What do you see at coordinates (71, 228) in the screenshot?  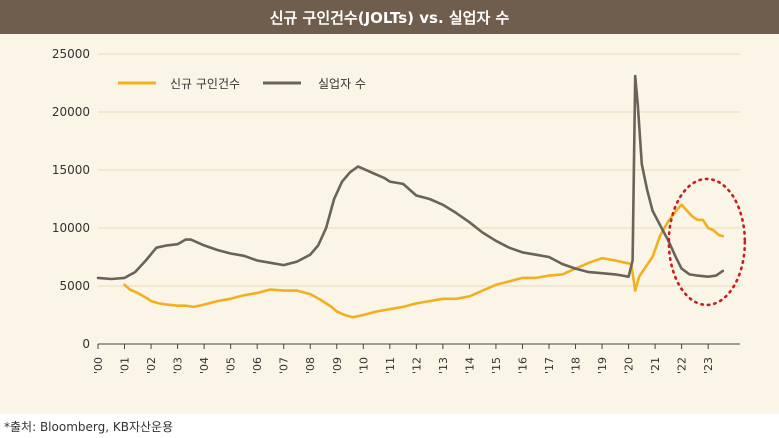 I see `y-tick-label: 10000` at bounding box center [71, 228].